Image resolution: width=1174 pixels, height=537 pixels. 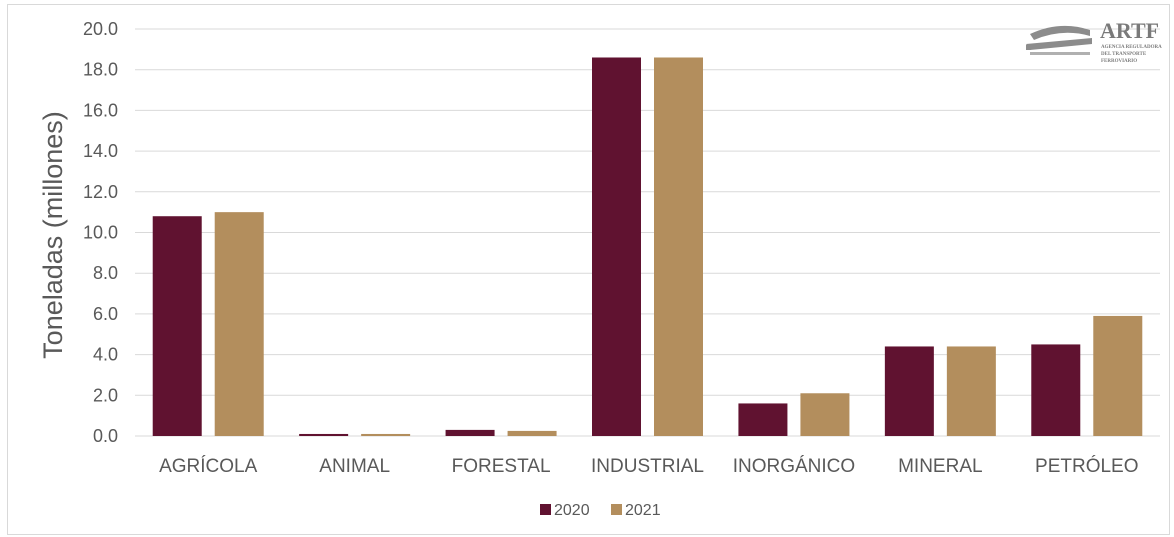 I want to click on bar-2020-forestal, so click(x=470, y=432).